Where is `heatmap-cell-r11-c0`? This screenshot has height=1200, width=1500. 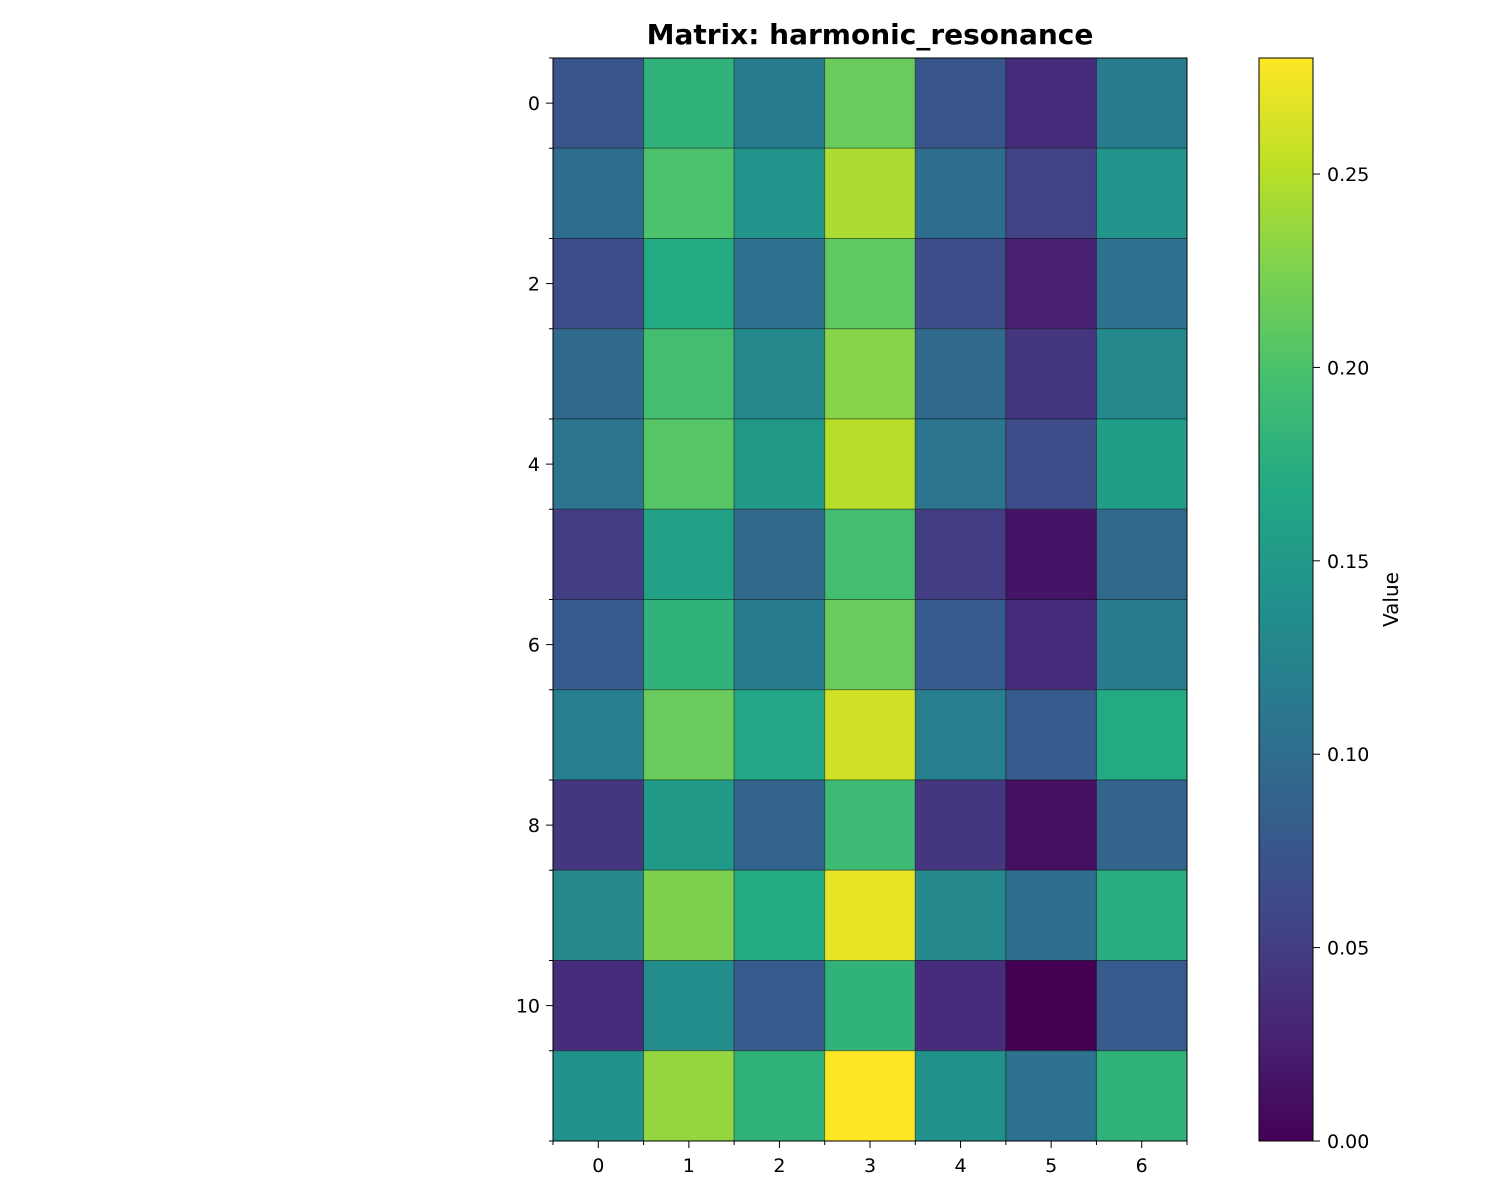
heatmap-cell-r11-c0 is located at coordinates (598, 1096).